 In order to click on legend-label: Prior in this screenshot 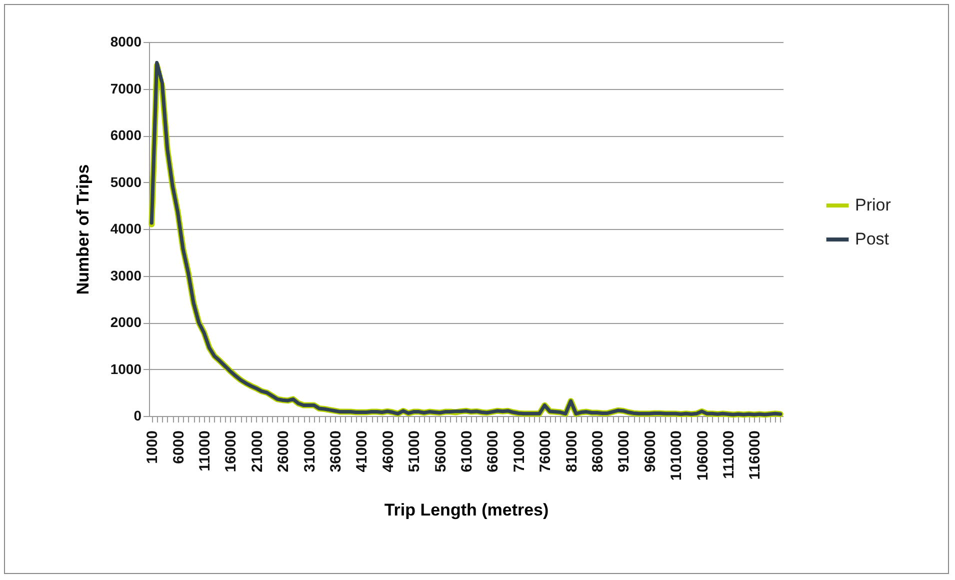, I will do `click(873, 205)`.